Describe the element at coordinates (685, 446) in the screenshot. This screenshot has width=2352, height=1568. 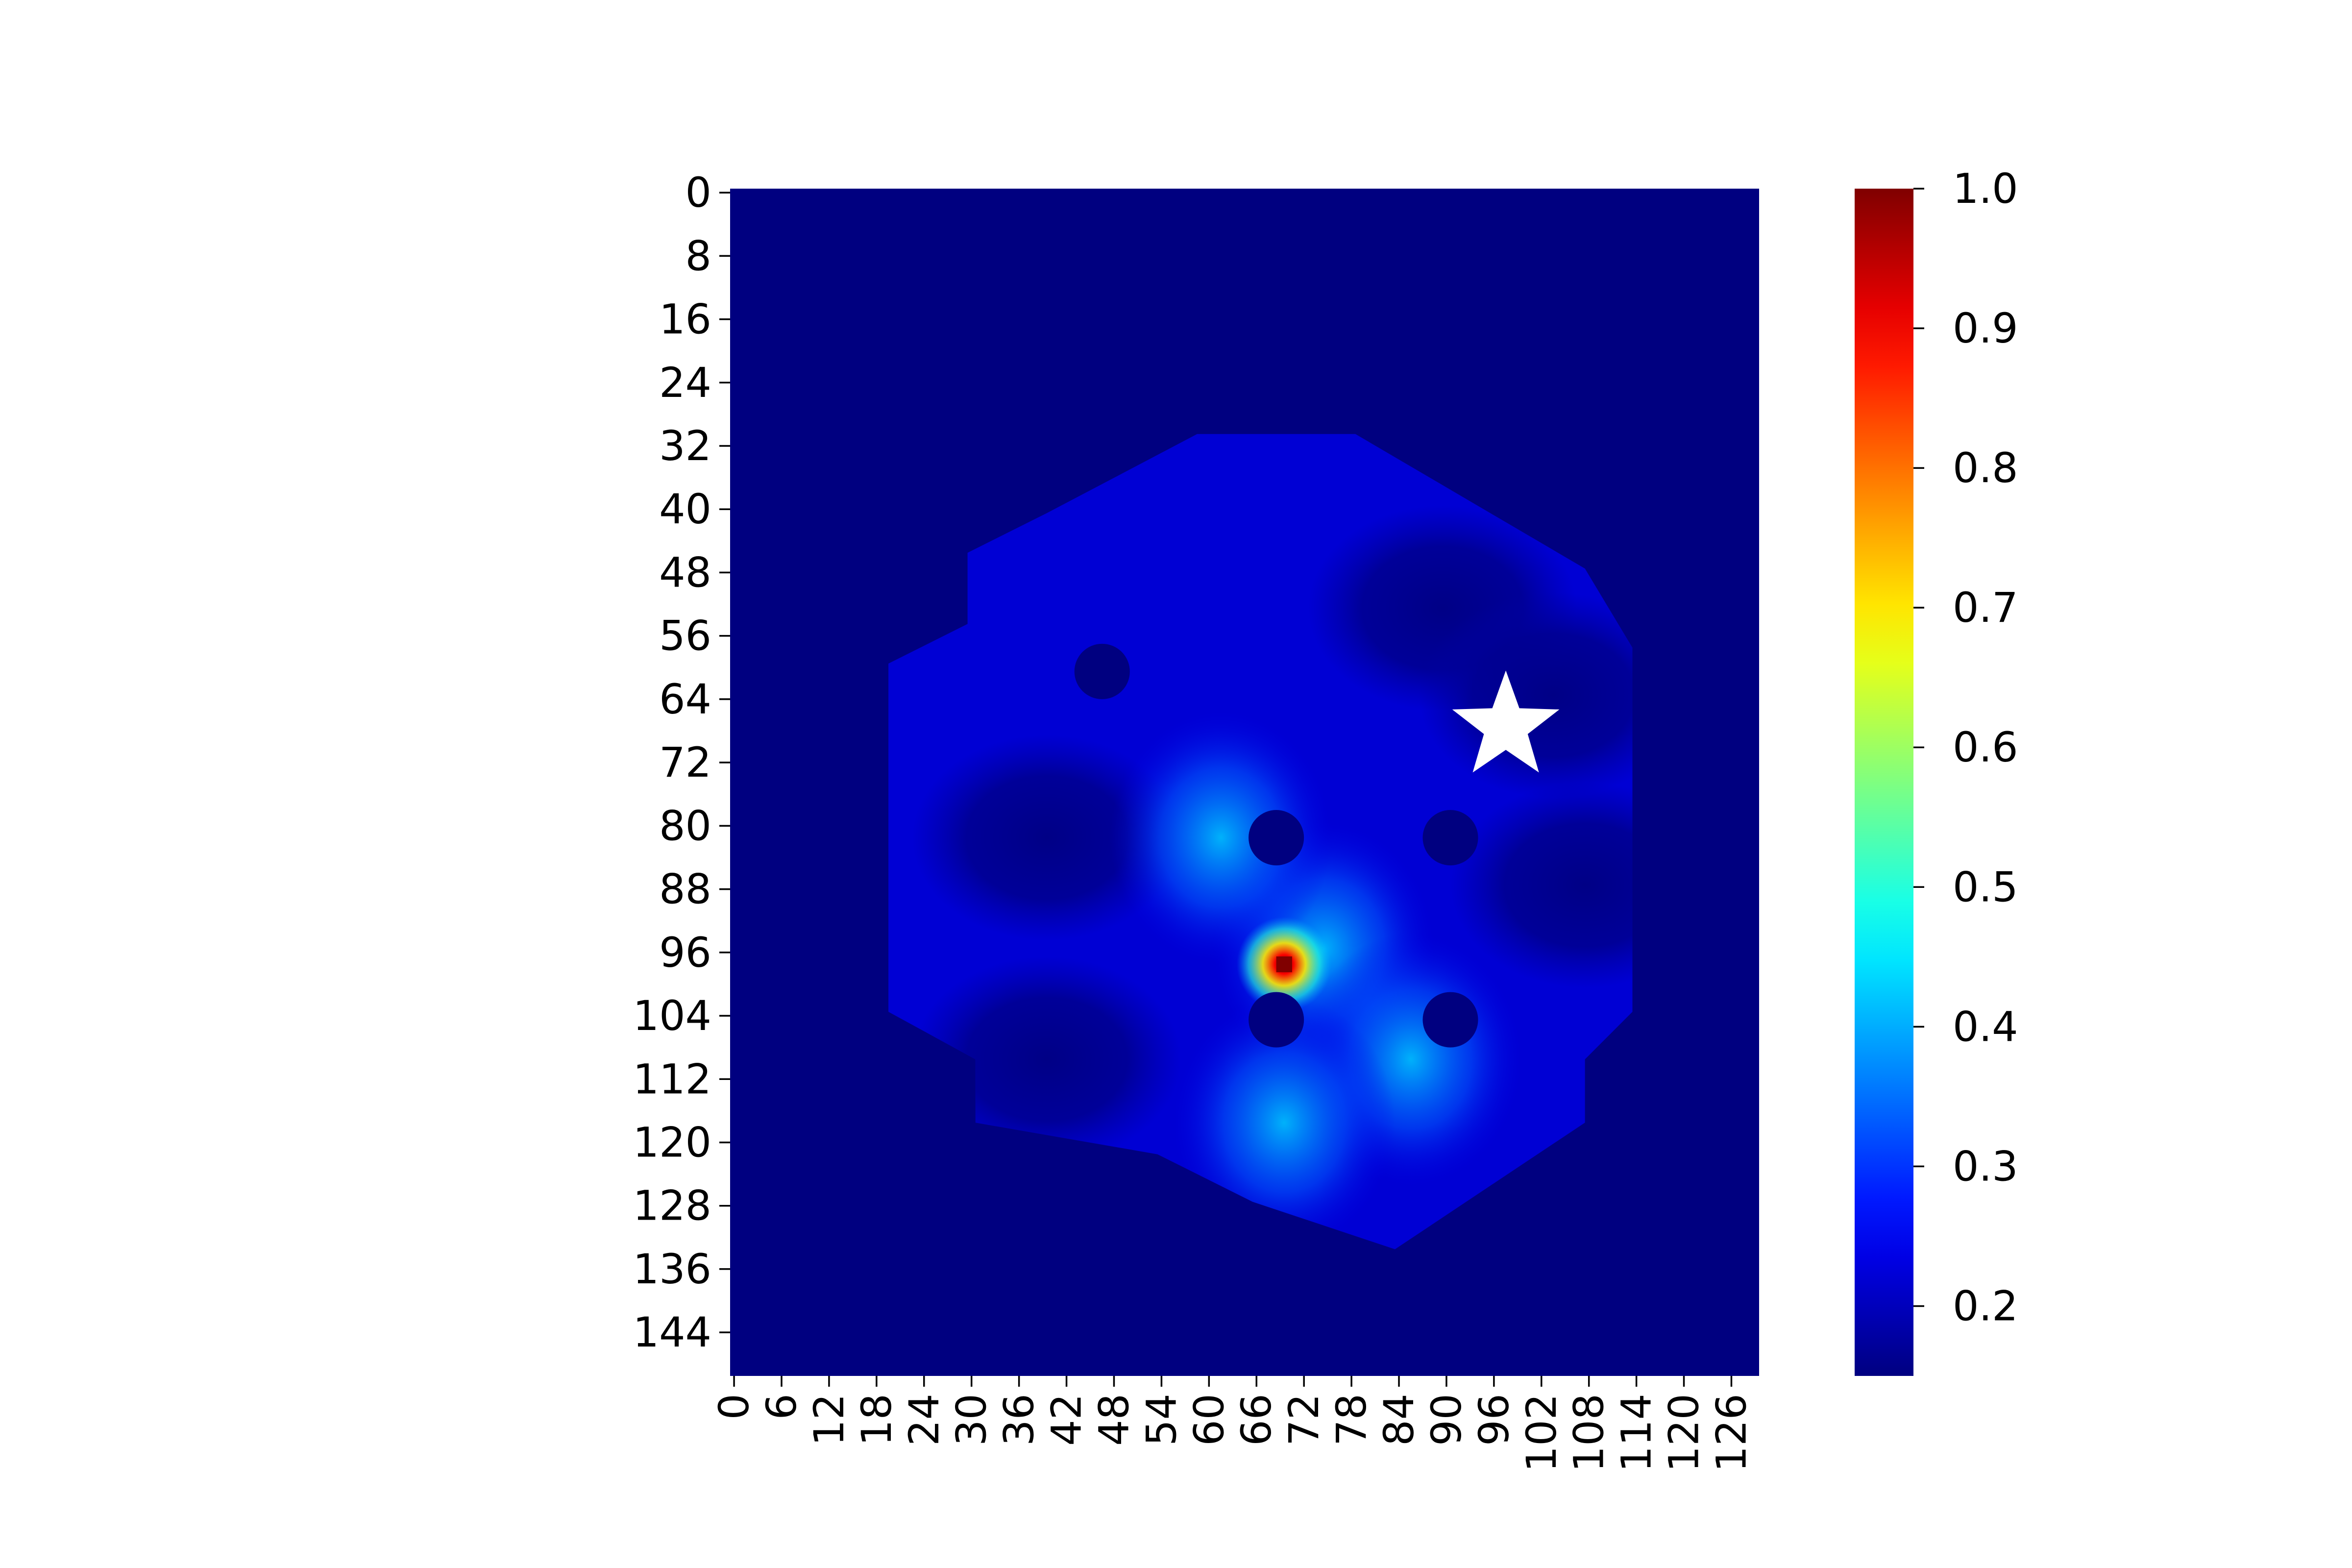
I see `y-tick-label: 32` at that location.